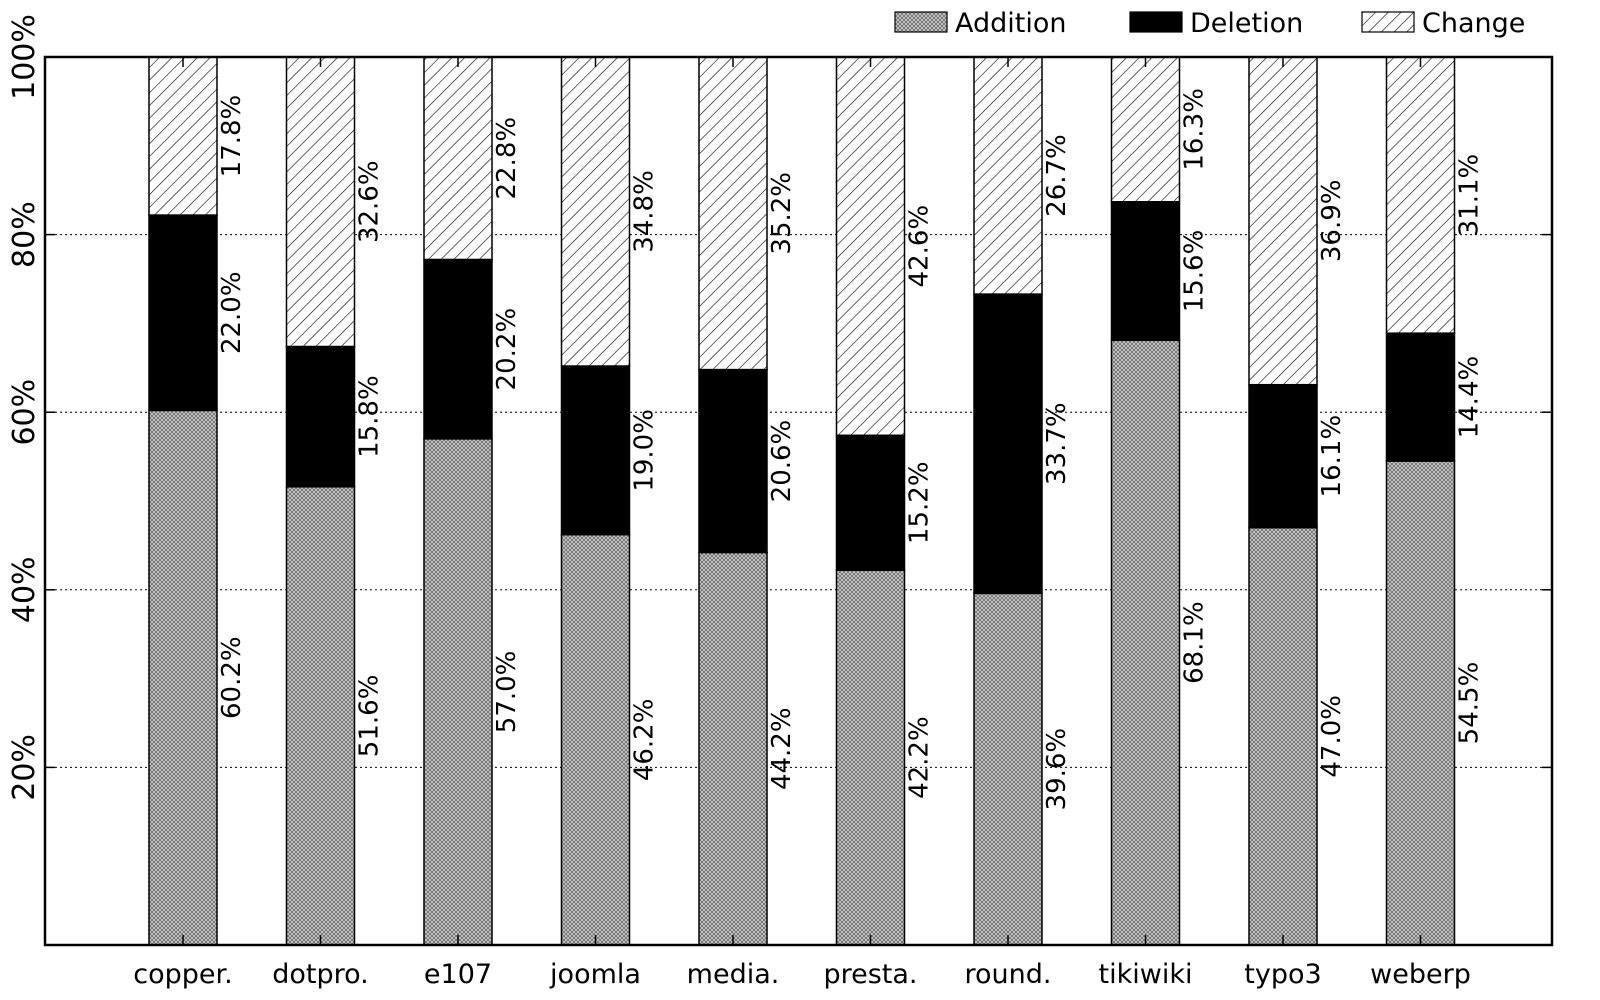 The width and height of the screenshot is (1600, 1000). What do you see at coordinates (1388, 22) in the screenshot?
I see `legend-swatch-change` at bounding box center [1388, 22].